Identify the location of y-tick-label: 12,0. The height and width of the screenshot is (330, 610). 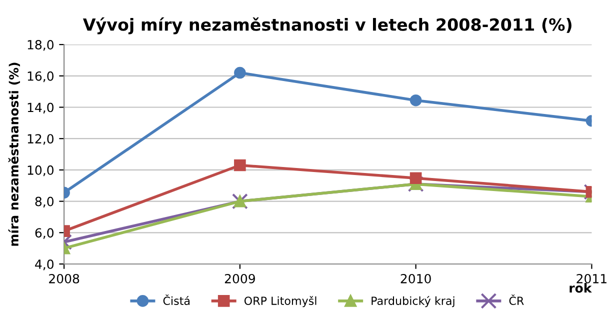
(41, 139).